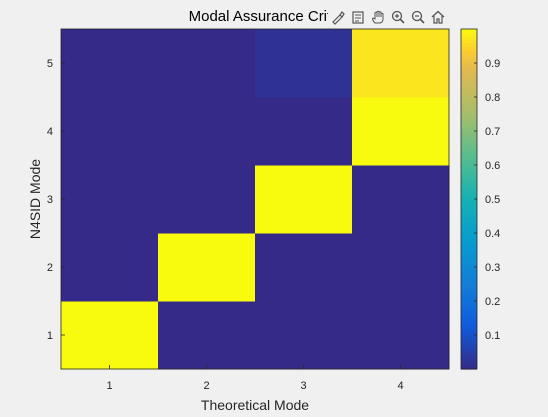  What do you see at coordinates (398, 17) in the screenshot?
I see `zoom-in-icon` at bounding box center [398, 17].